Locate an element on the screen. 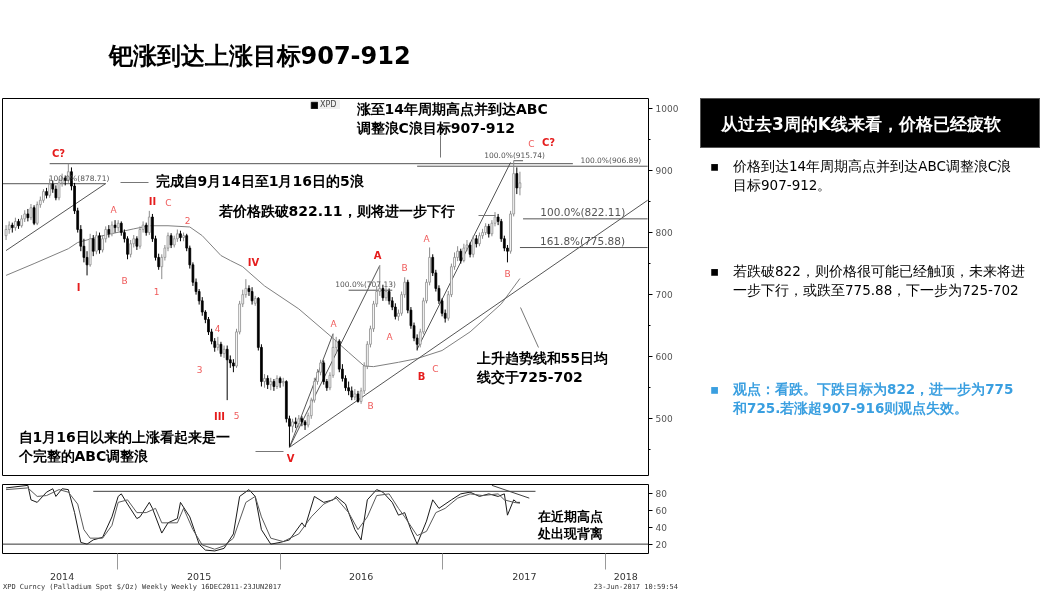 This screenshot has height=598, width=1040. y-tick-label: 500 is located at coordinates (664, 419).